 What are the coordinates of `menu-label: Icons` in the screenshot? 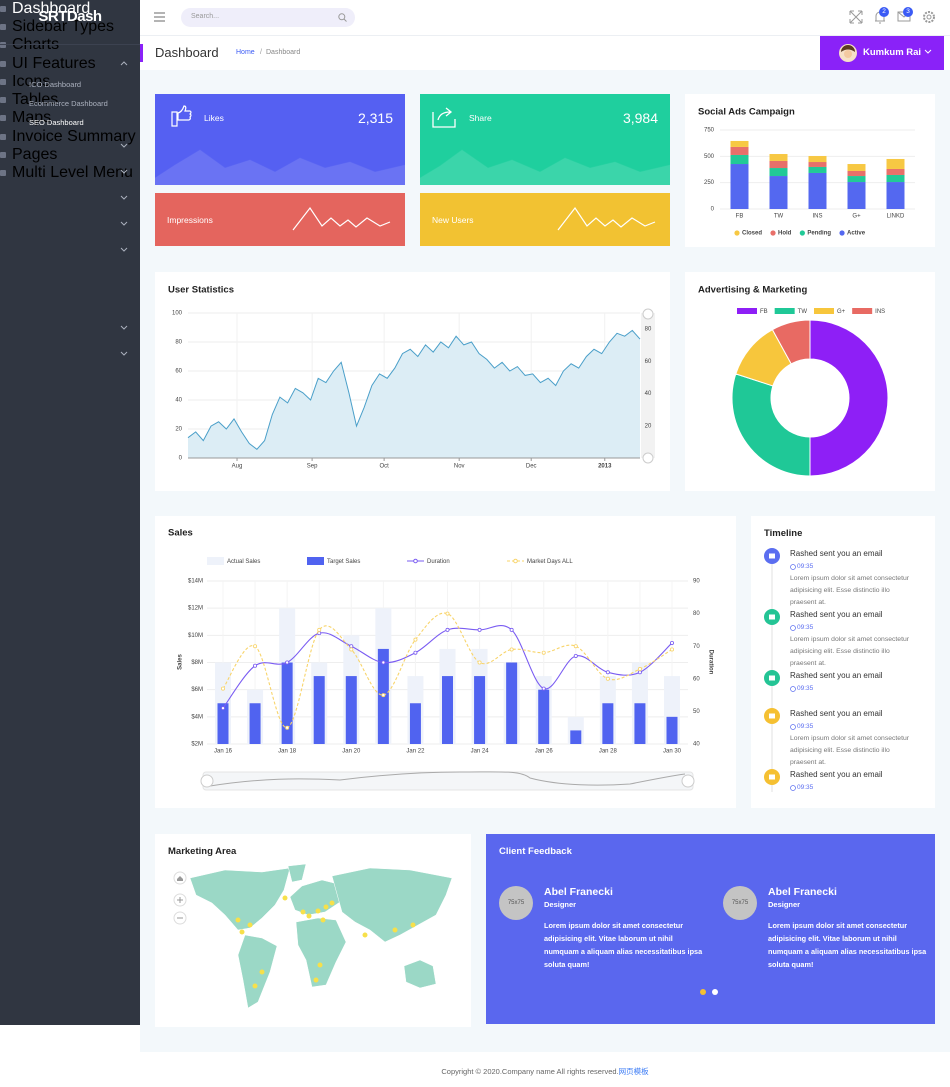 It's located at (31, 81).